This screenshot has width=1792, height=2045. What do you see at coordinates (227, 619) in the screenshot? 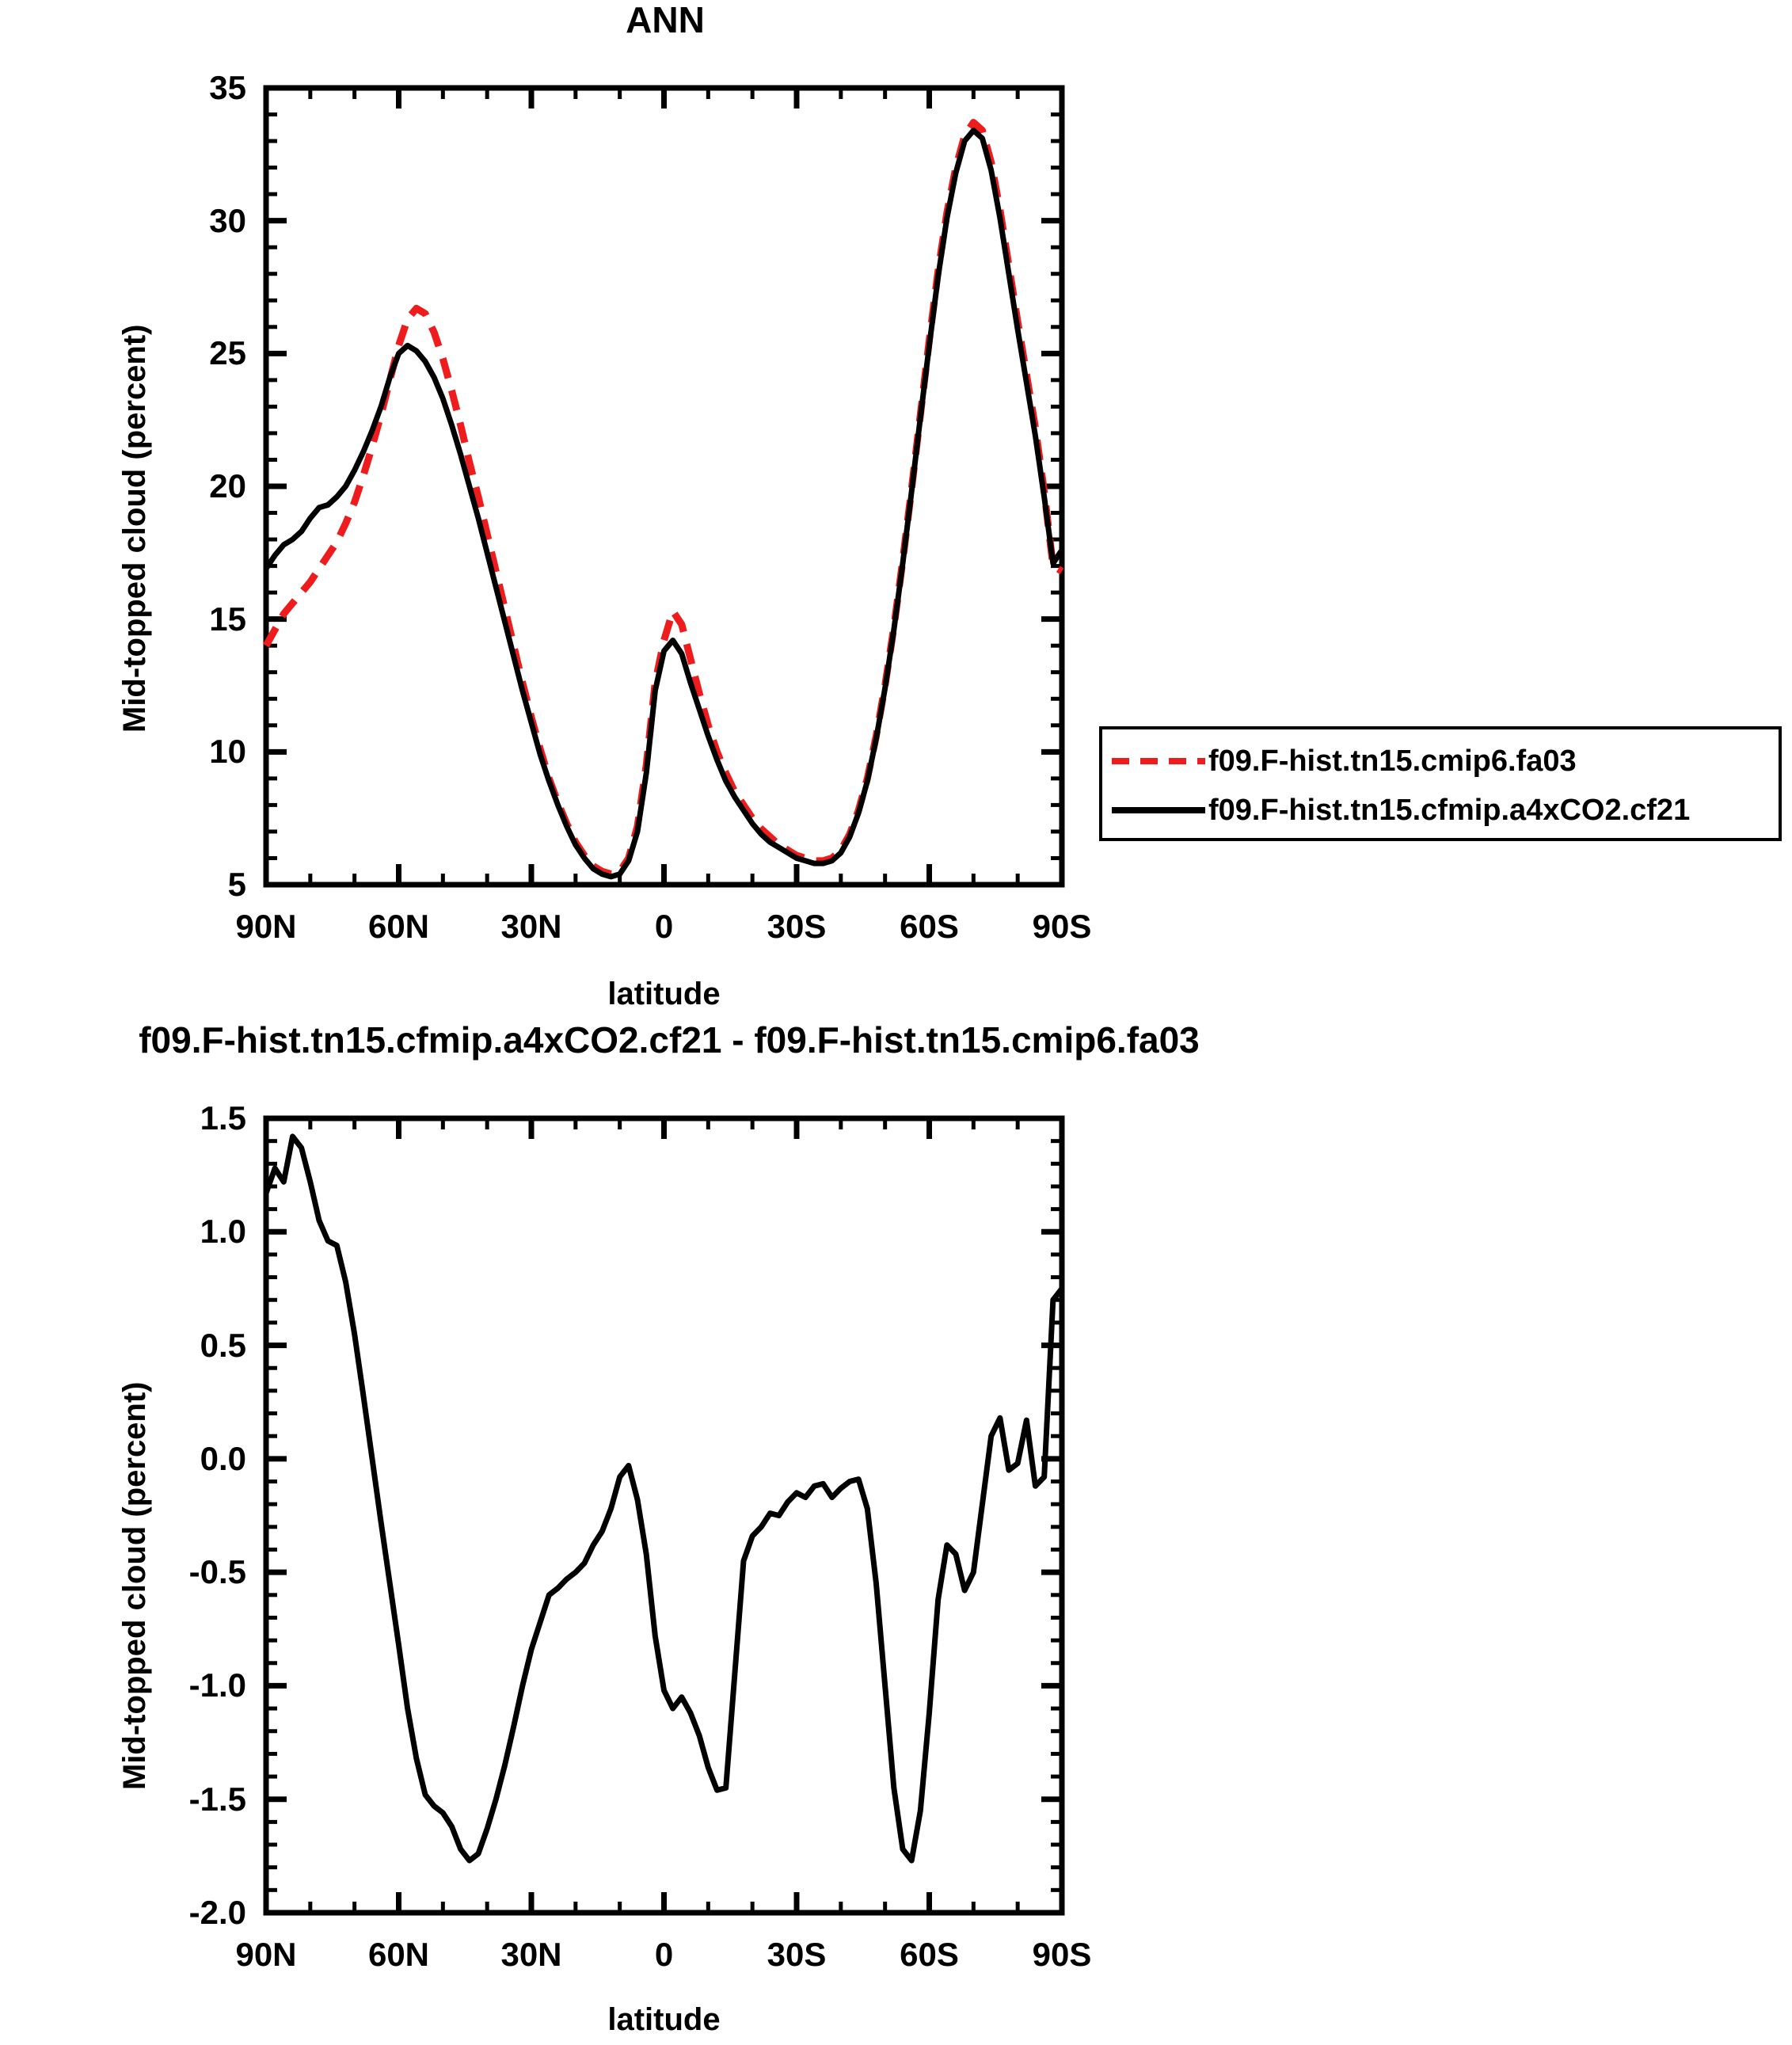
I see `top-panel-ytick-15: 15` at bounding box center [227, 619].